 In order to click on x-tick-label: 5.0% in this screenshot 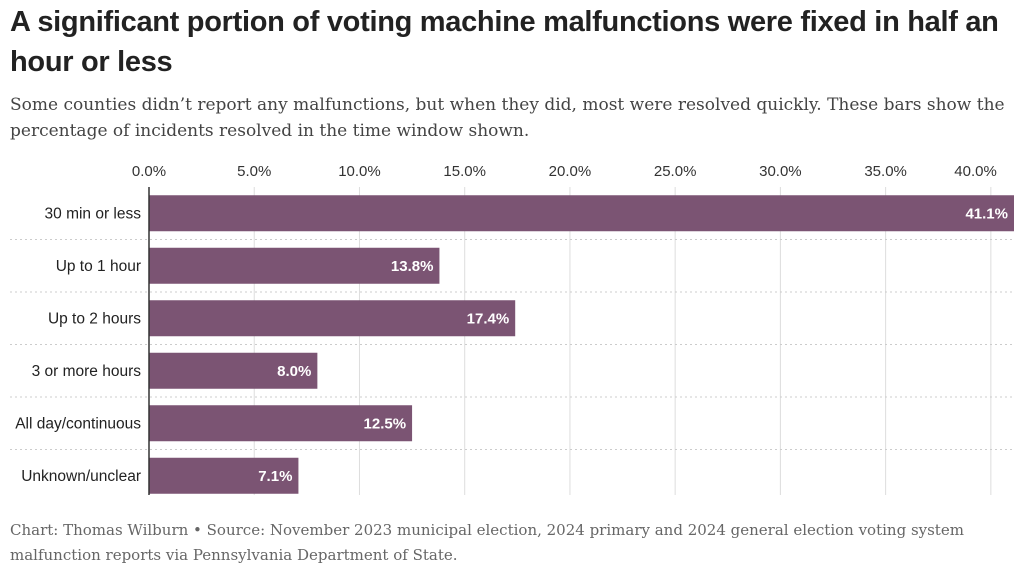, I will do `click(254, 171)`.